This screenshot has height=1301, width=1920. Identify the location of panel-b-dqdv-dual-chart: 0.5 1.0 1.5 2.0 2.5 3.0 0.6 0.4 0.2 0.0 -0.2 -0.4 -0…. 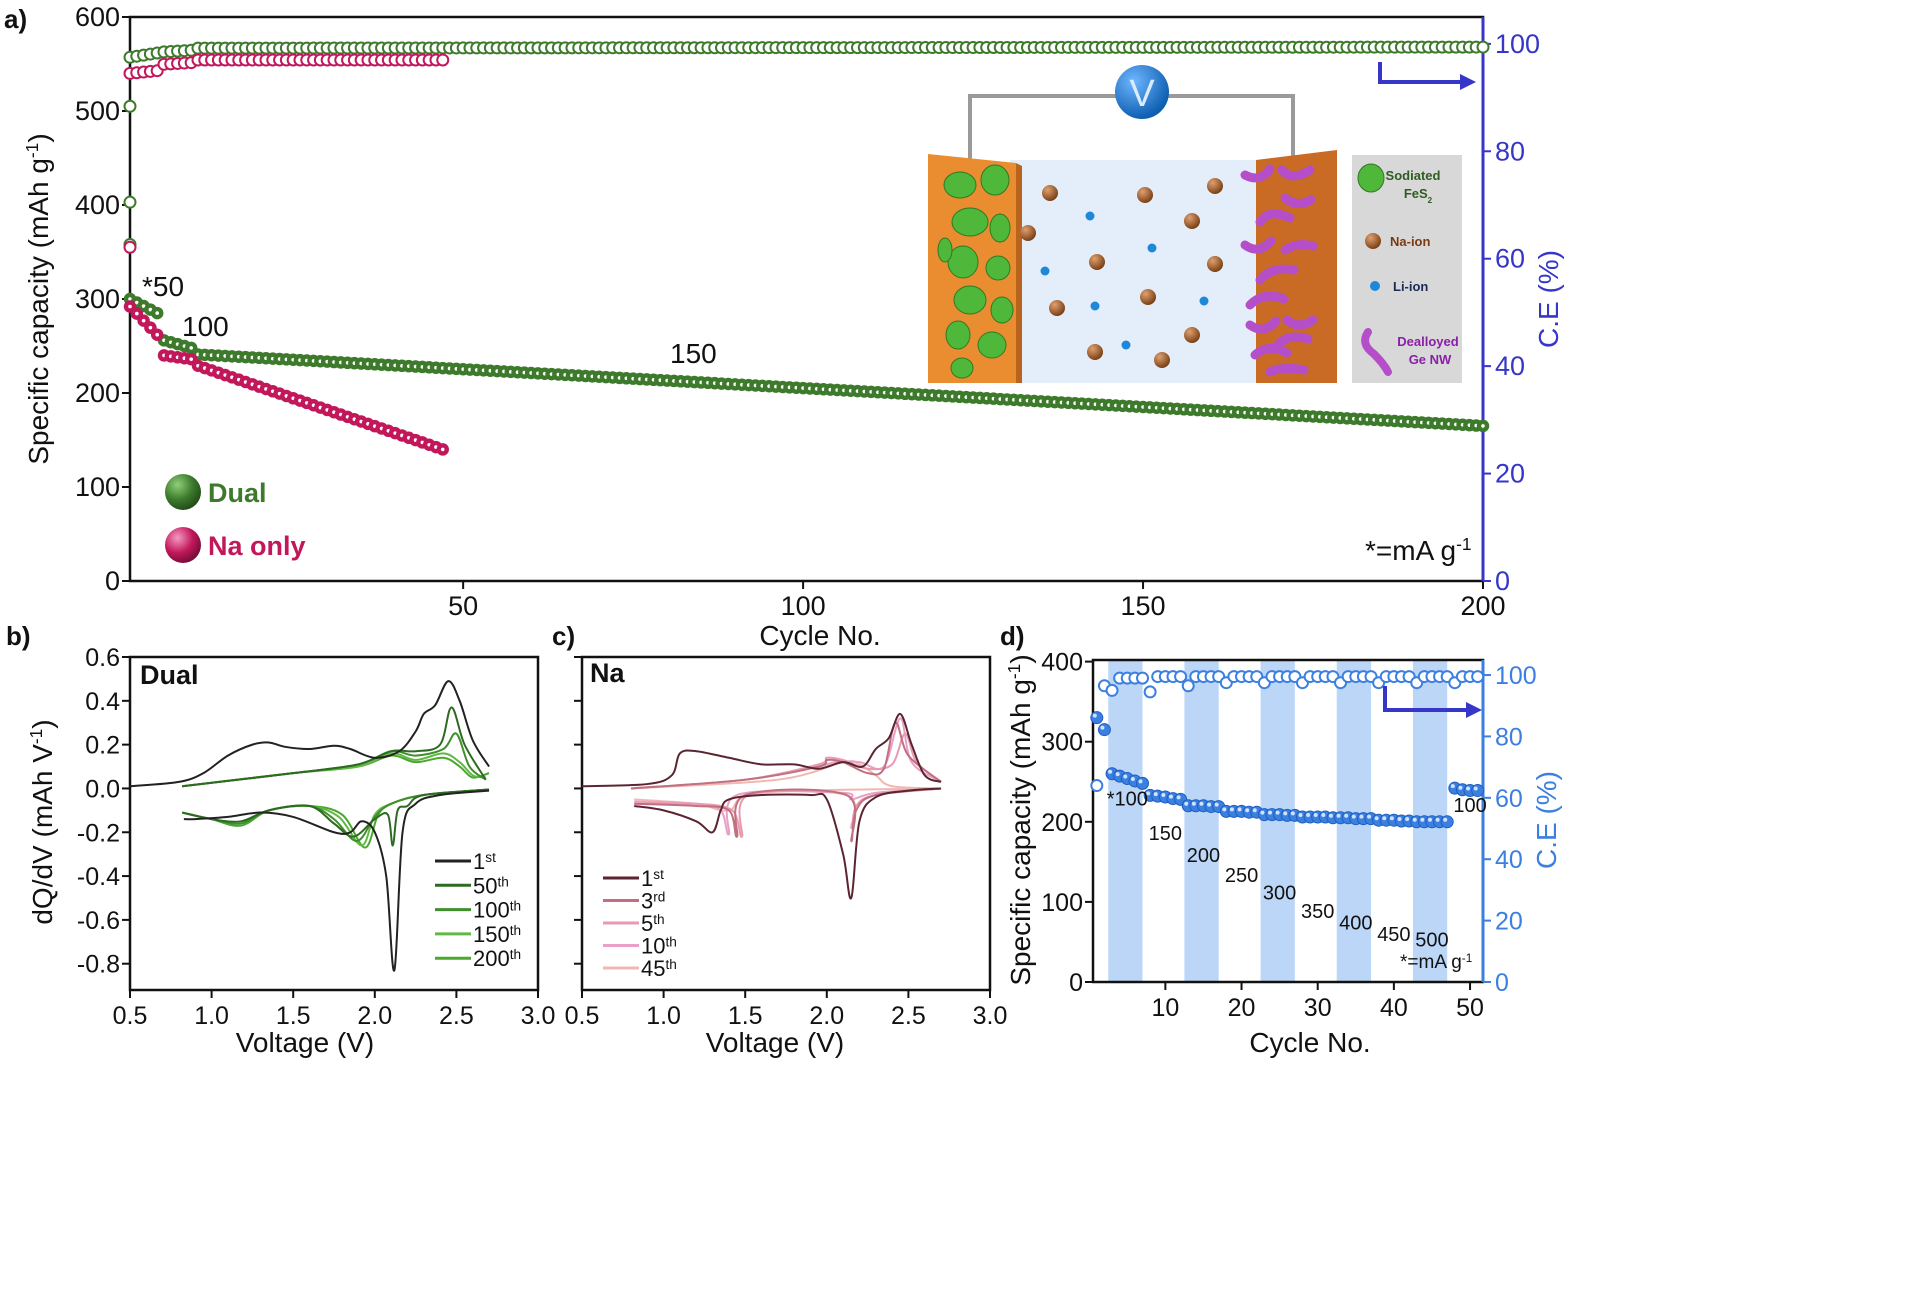
(316, 837).